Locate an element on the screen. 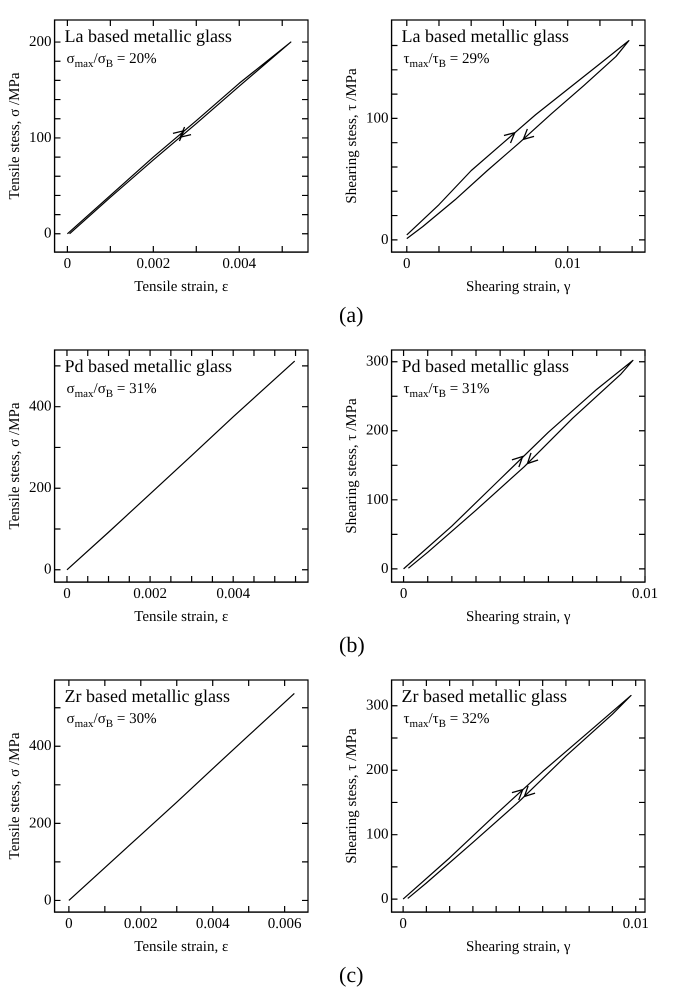 The height and width of the screenshot is (990, 675). x-tick-label: 0.006 is located at coordinates (285, 924).